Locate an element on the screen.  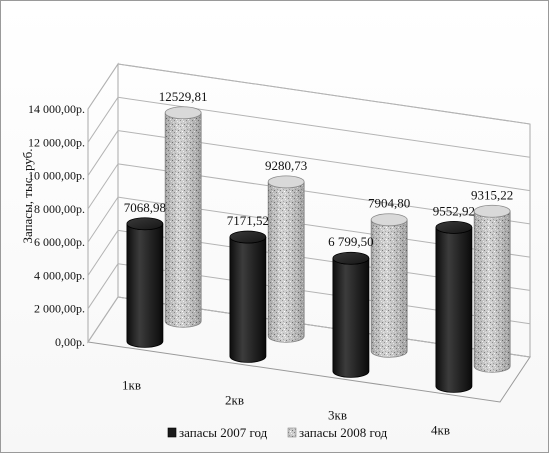
y-tick-label: 0,00р. is located at coordinates (70, 342).